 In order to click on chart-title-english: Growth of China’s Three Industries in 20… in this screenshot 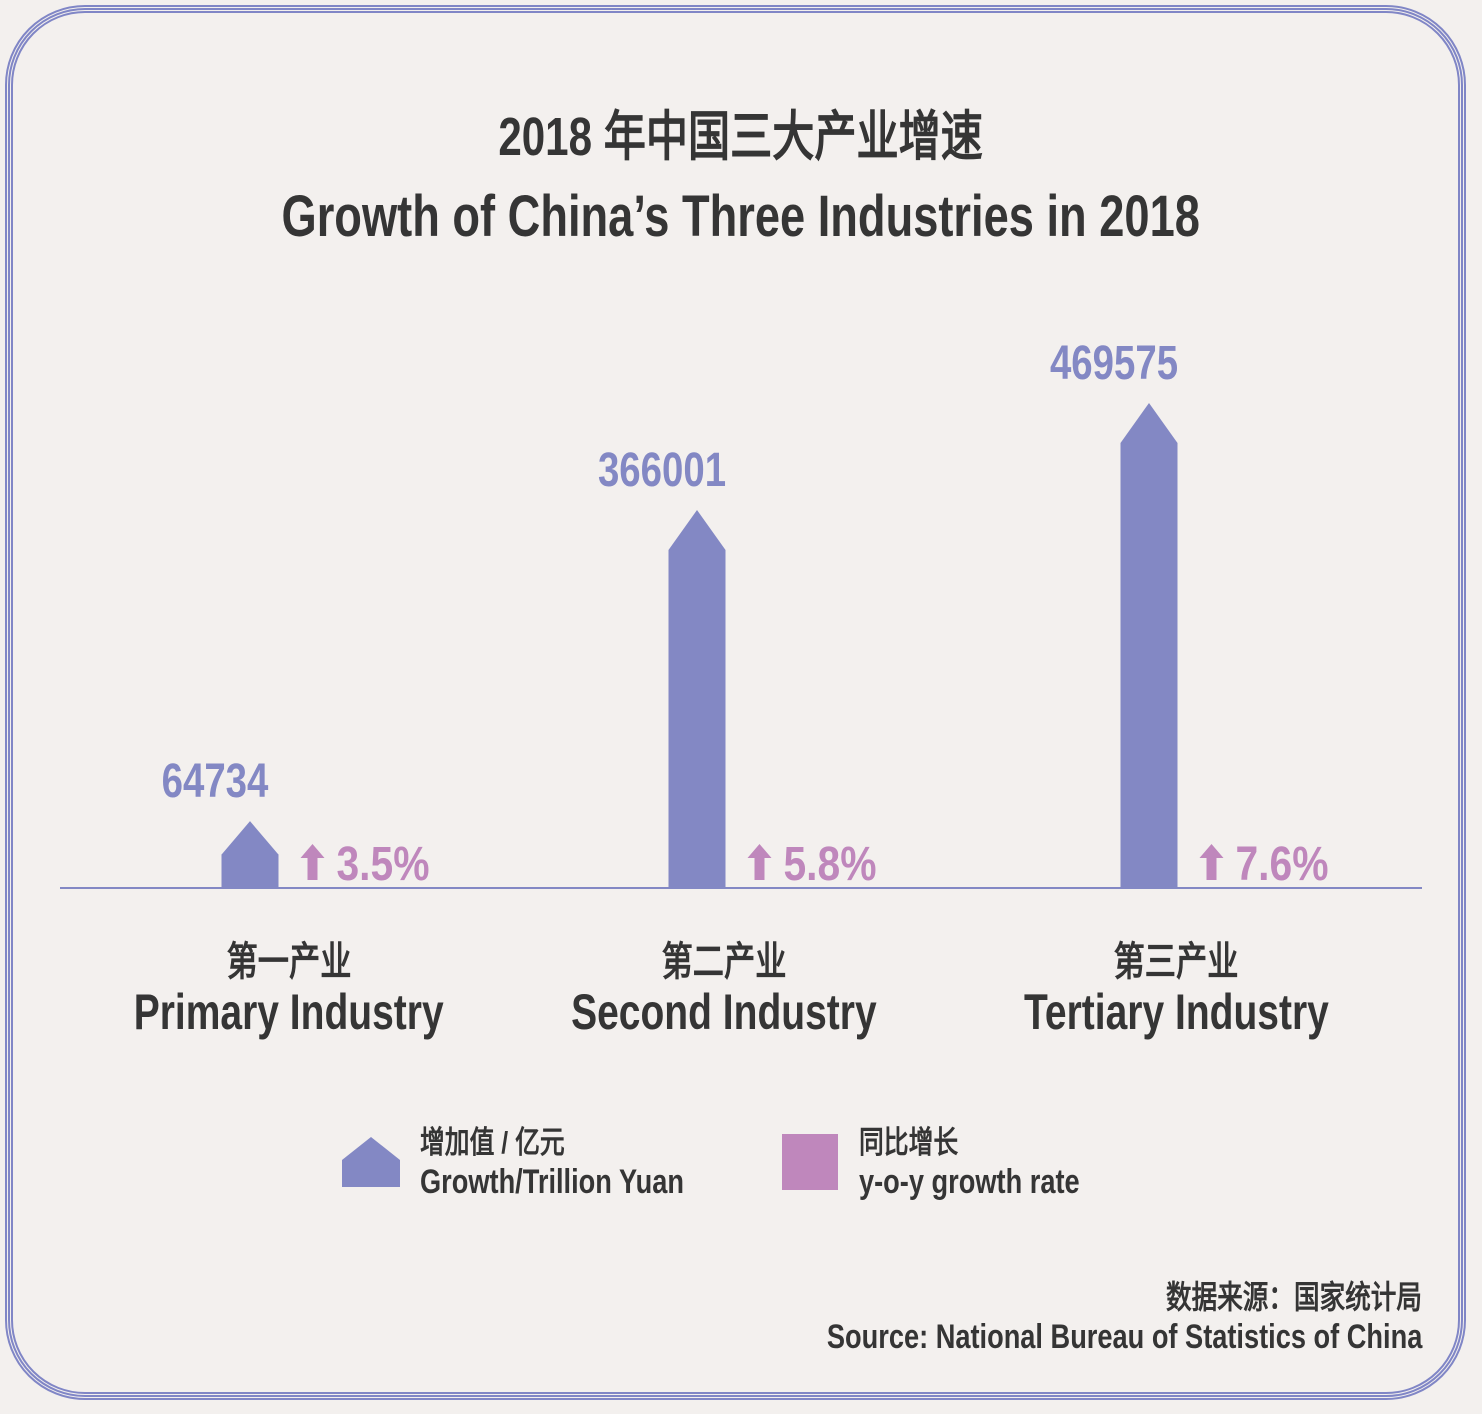, I will do `click(741, 216)`.